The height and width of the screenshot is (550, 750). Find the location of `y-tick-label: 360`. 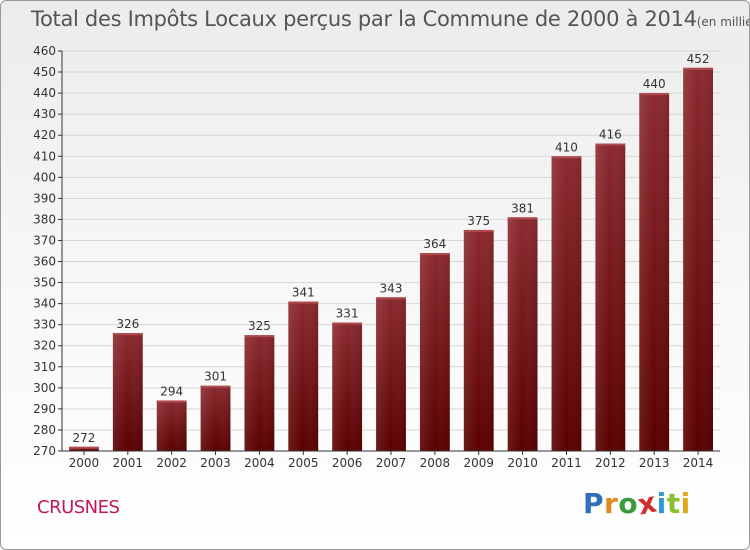

y-tick-label: 360 is located at coordinates (44, 262).